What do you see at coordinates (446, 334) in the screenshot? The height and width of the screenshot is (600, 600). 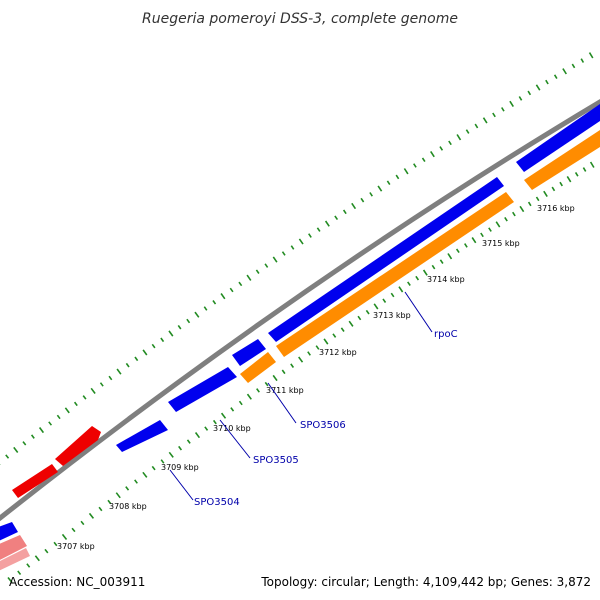 I see `gene-label-rpoc: rpoC` at bounding box center [446, 334].